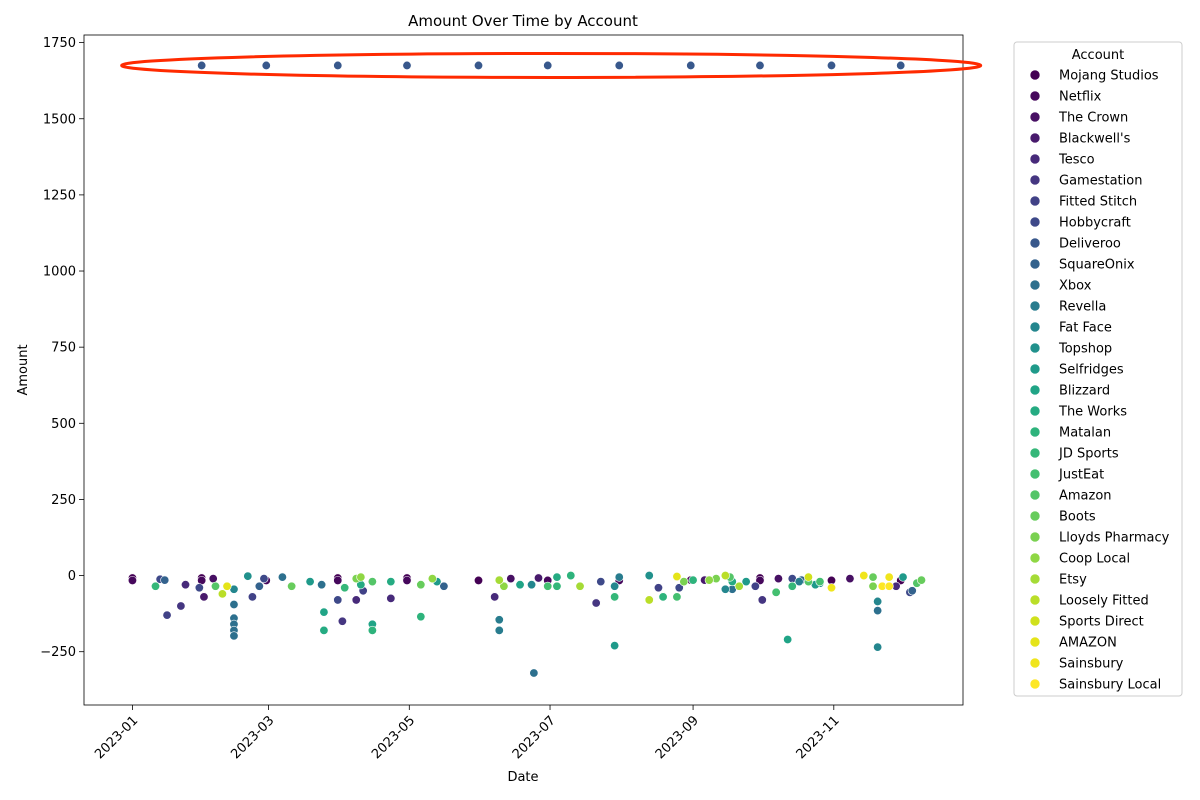 This screenshot has height=800, width=1200. Describe the element at coordinates (59, 43) in the screenshot. I see `y-tick-label: 1750` at that location.